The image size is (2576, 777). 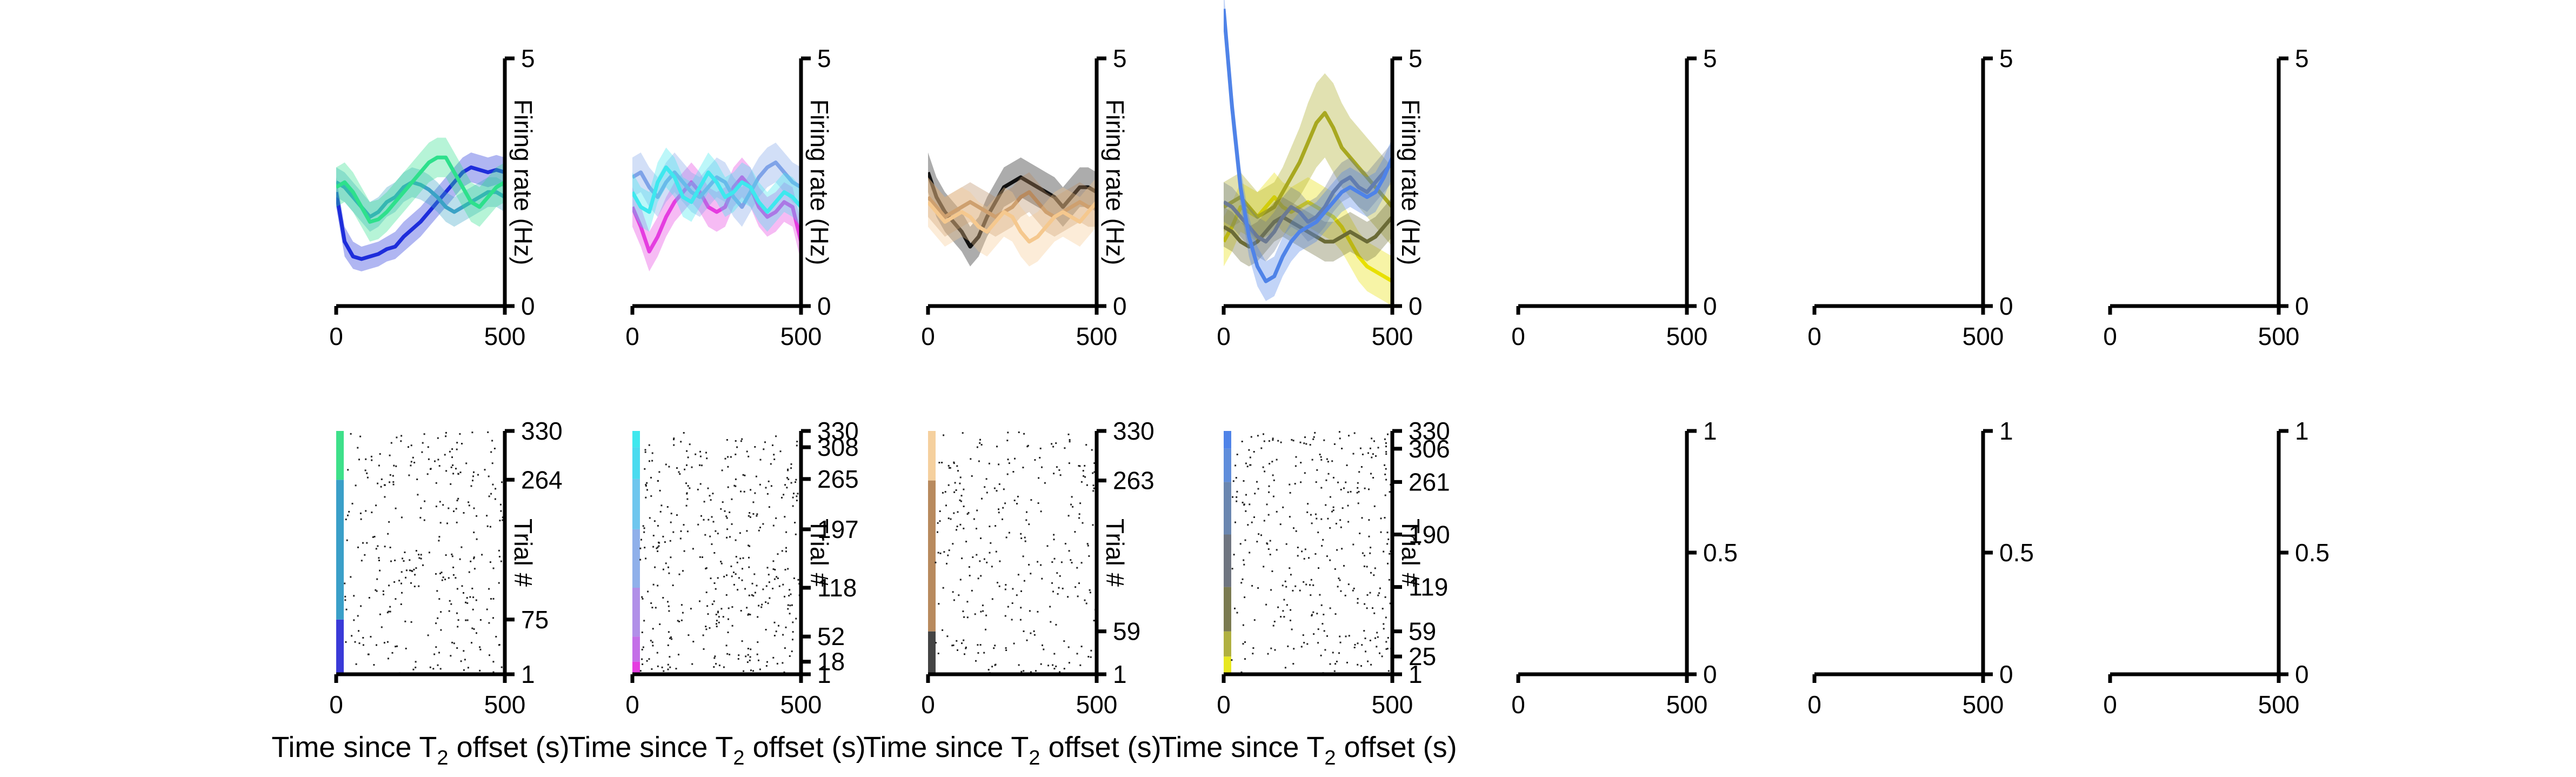 I want to click on raster-4-y-tick-label: 330, so click(x=1430, y=431).